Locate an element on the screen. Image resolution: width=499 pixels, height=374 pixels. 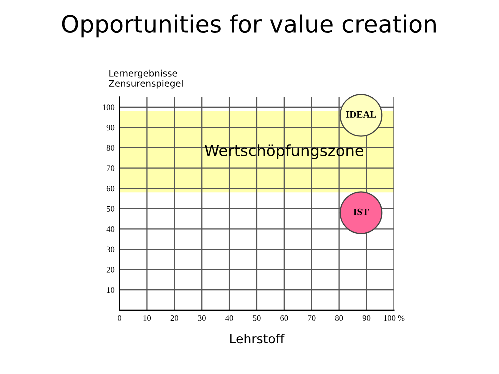
y-tick-label: 100 is located at coordinates (109, 107).